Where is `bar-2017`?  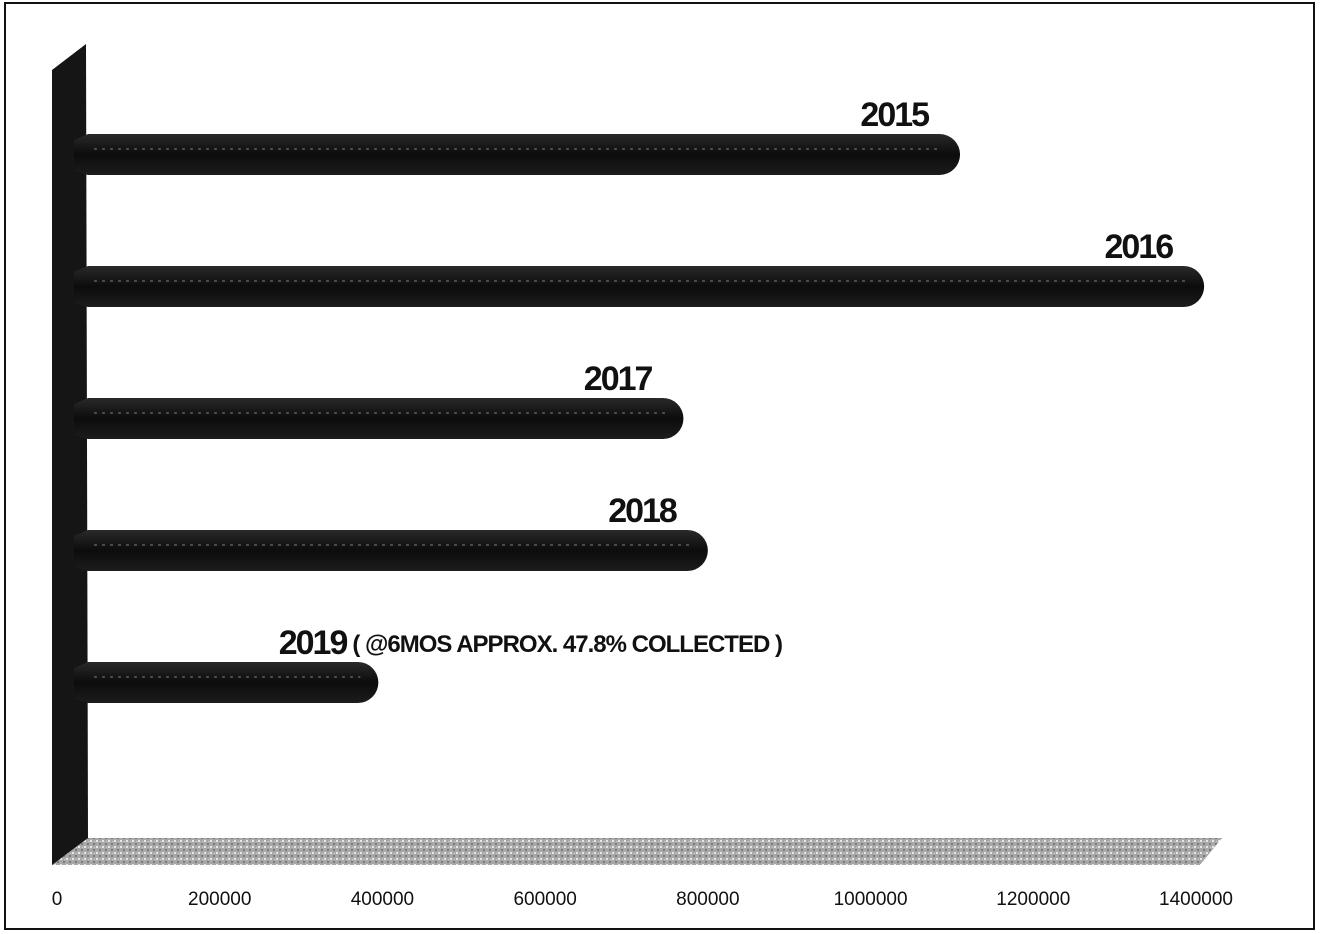 bar-2017 is located at coordinates (379, 418).